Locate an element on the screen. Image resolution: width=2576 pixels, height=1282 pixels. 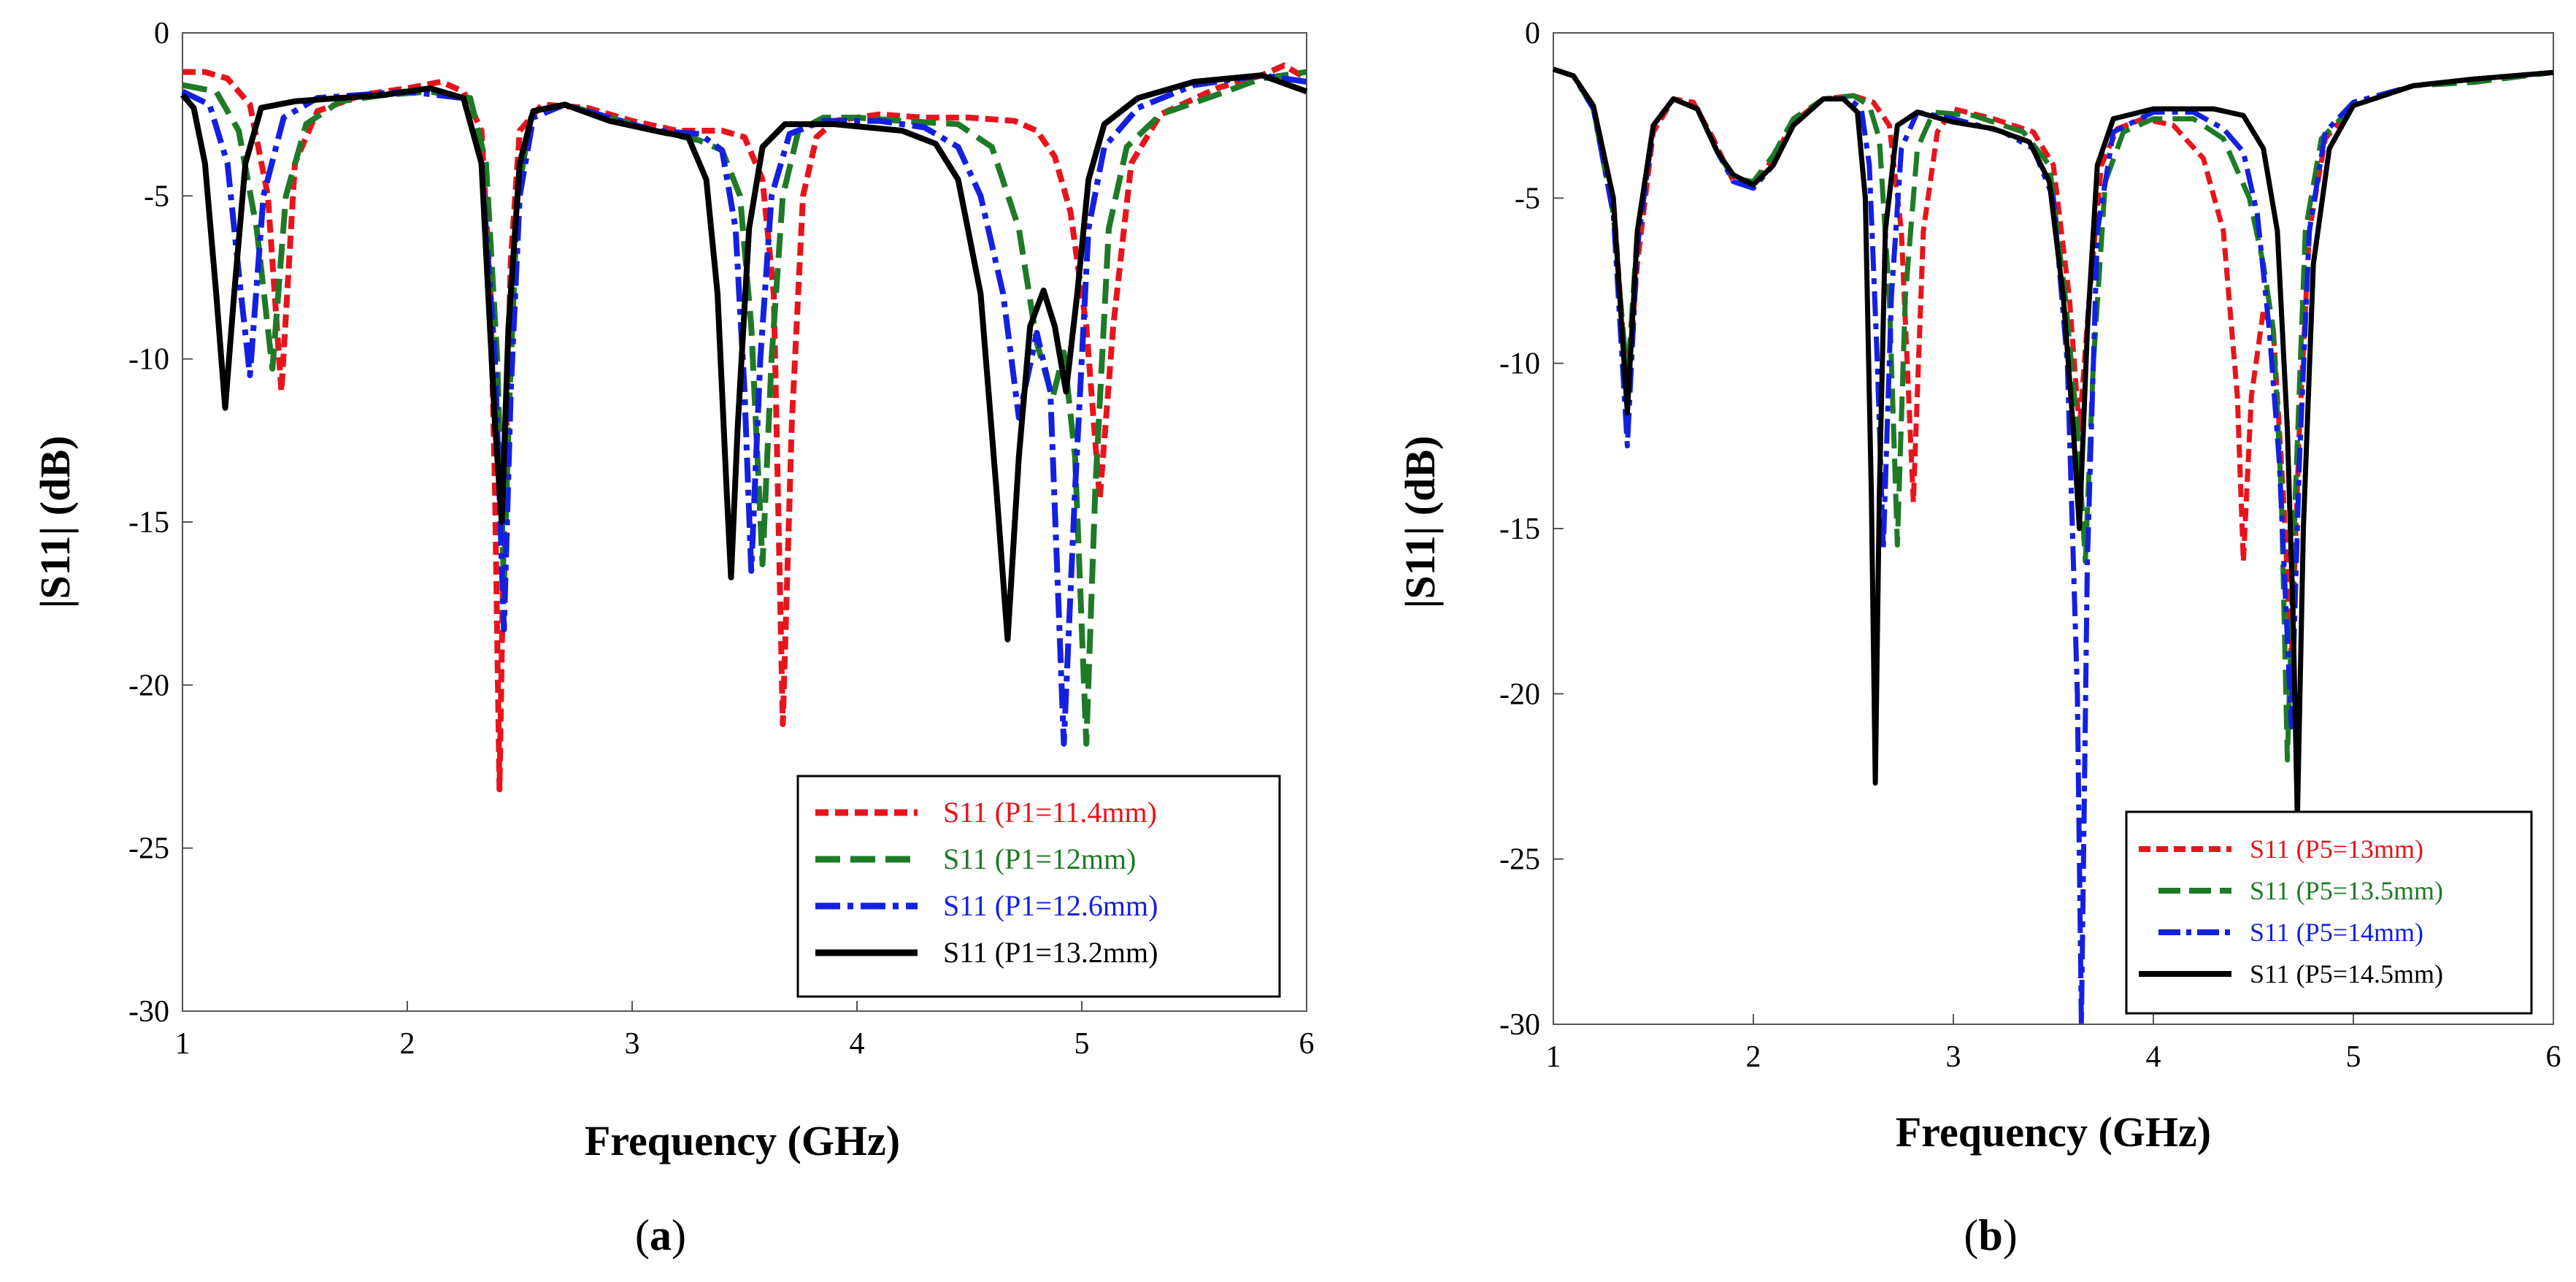
y-axis-ticks-b: 0 -5 -10 -15 -20 -25 -30 is located at coordinates (1531, 529).